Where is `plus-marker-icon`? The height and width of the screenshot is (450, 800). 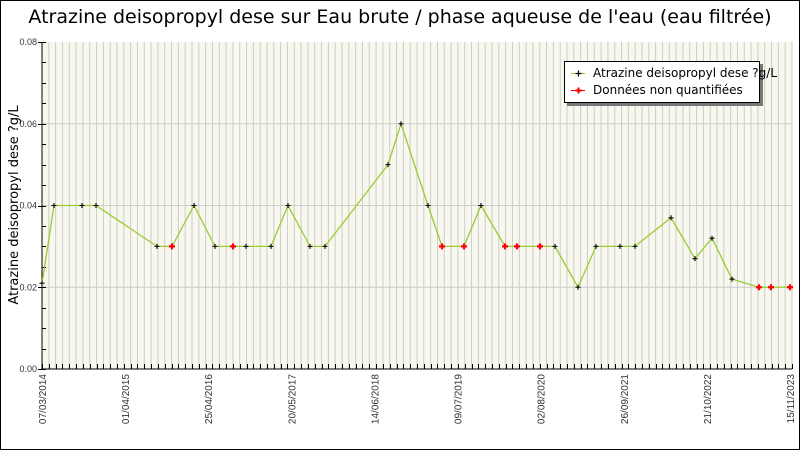 plus-marker-icon is located at coordinates (578, 73).